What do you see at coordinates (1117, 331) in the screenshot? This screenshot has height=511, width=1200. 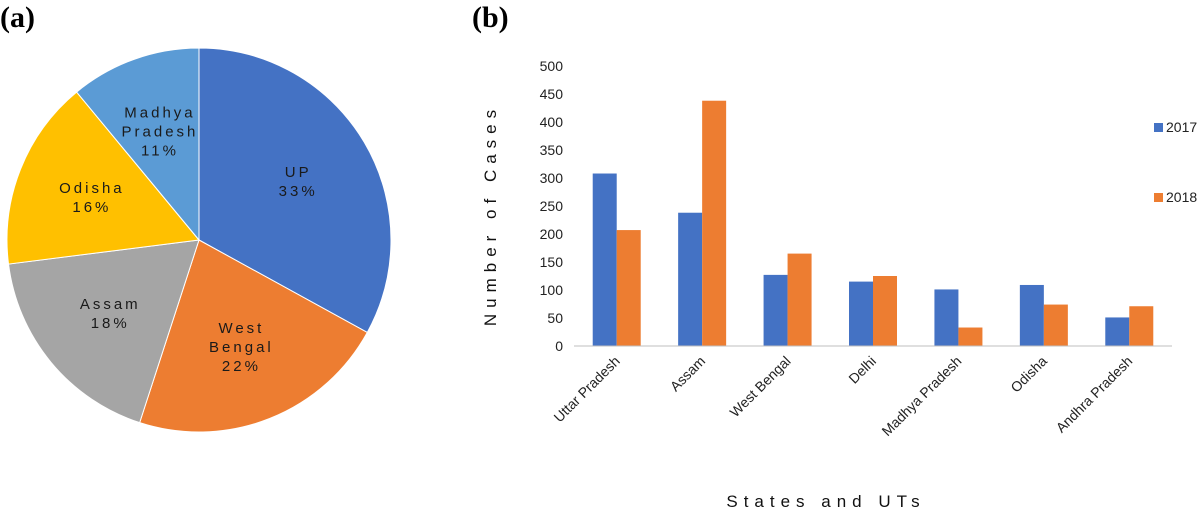 I see `bar-andhra-pradesh-2017` at bounding box center [1117, 331].